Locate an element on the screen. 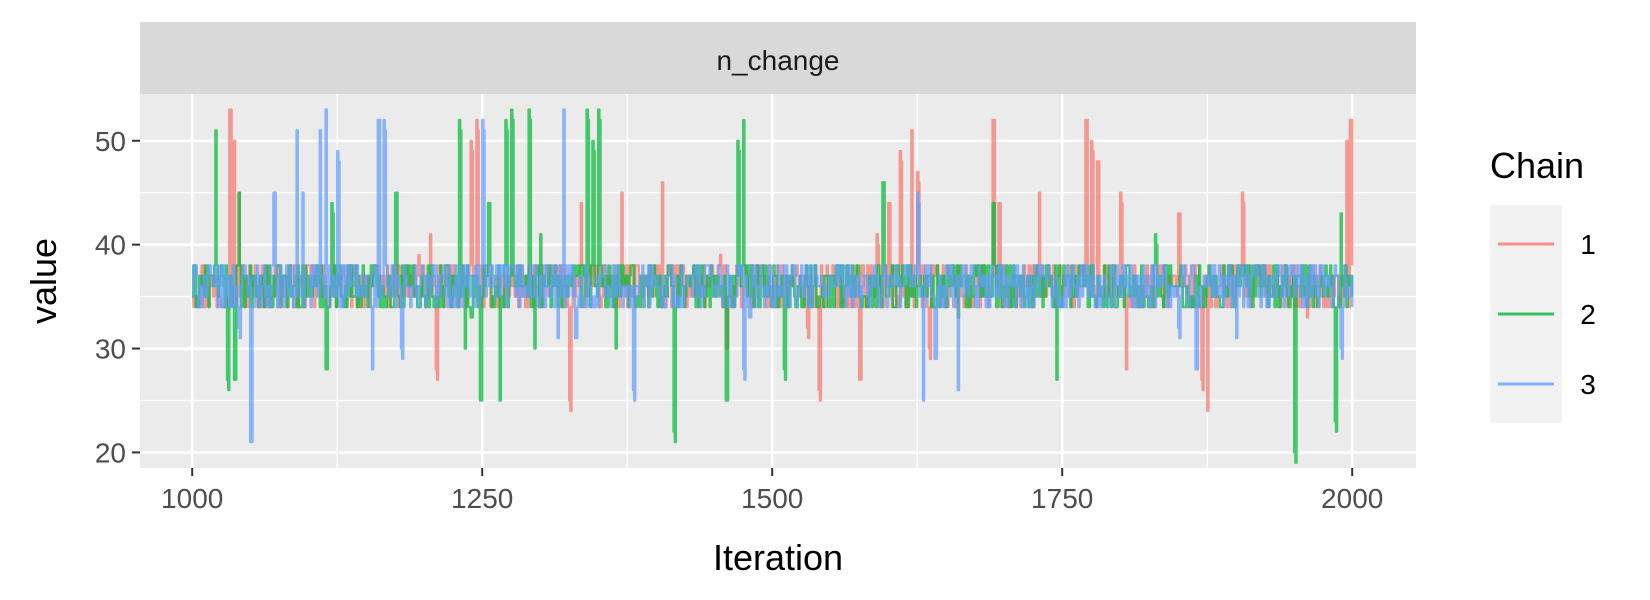  x-tick-label: 1000 is located at coordinates (192, 498).